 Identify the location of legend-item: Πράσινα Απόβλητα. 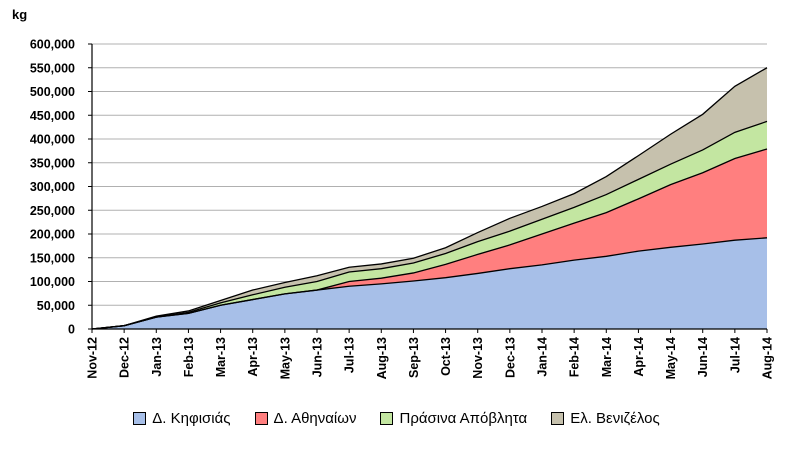
(453, 418).